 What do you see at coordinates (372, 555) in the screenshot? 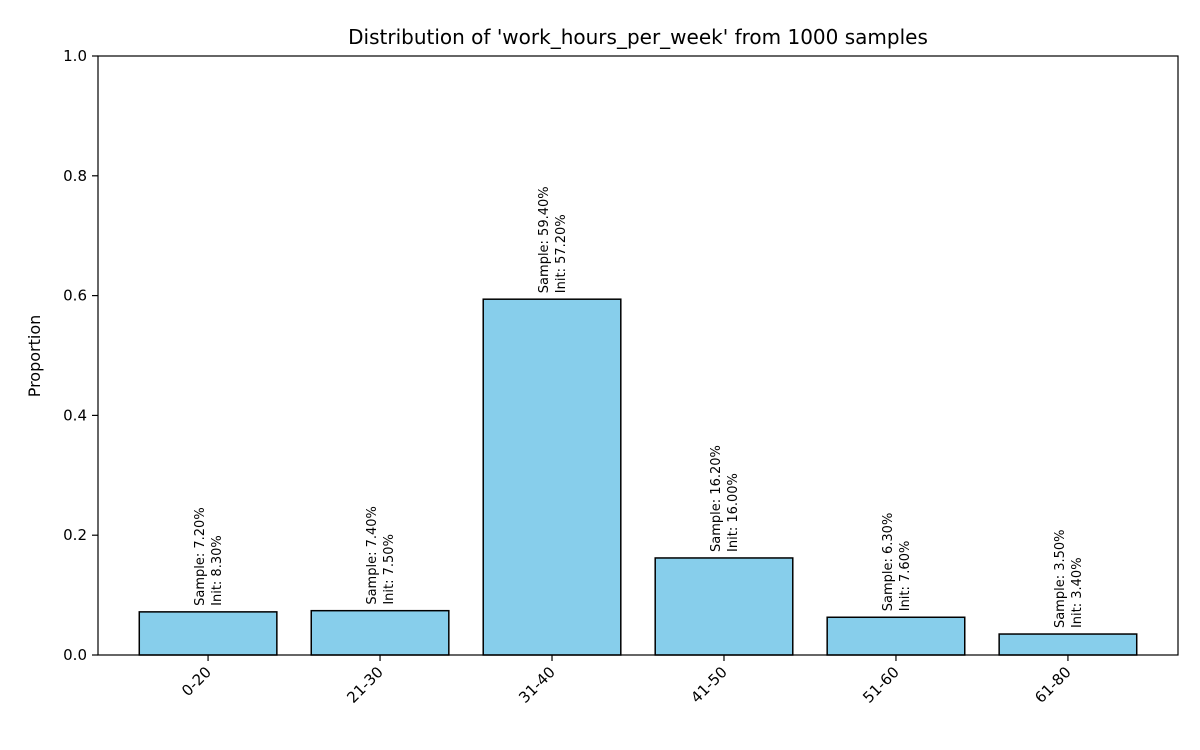
I see `bar-label-sample: Sample: 7.40%` at bounding box center [372, 555].